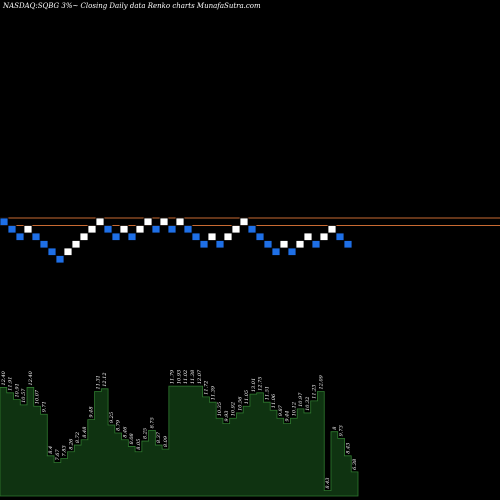  Describe the element at coordinates (207, 388) in the screenshot. I see `volume-value-label: 11.72` at that location.